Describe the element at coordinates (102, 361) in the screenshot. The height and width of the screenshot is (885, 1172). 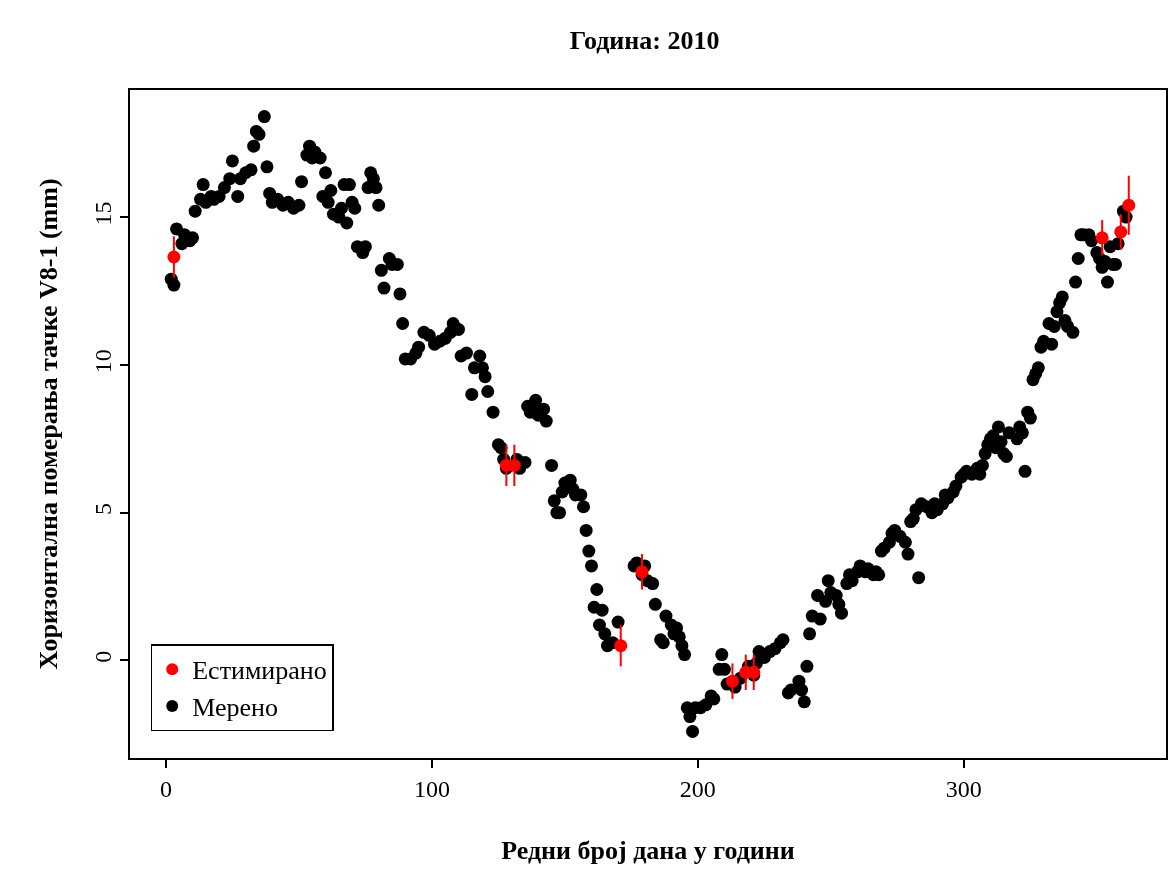
I see `y-tick-label: 10` at that location.